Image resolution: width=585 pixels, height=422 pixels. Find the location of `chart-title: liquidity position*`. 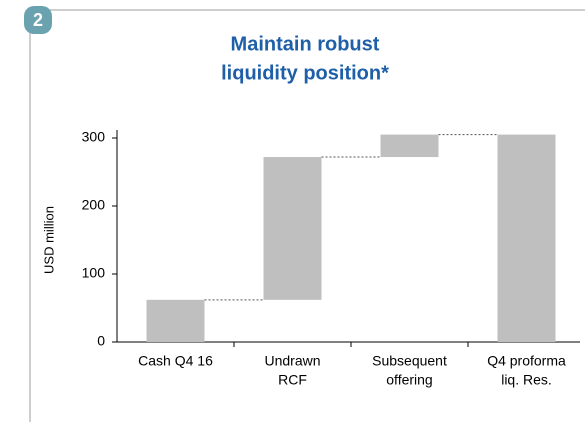

chart-title: liquidity position* is located at coordinates (305, 73).